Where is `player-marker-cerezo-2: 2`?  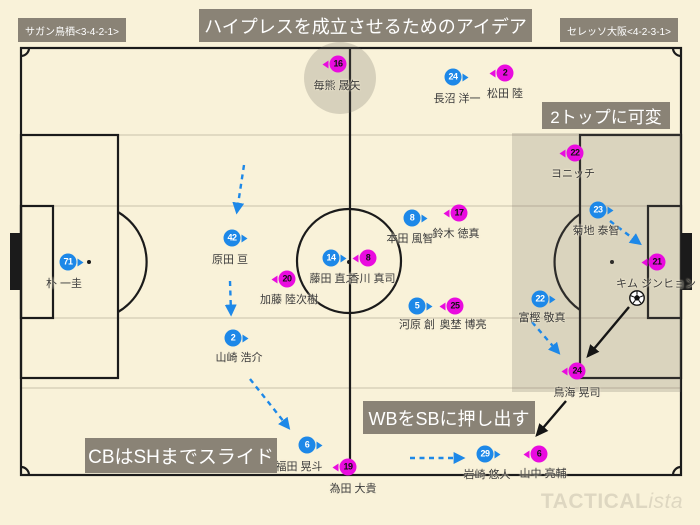 player-marker-cerezo-2: 2 is located at coordinates (501, 73).